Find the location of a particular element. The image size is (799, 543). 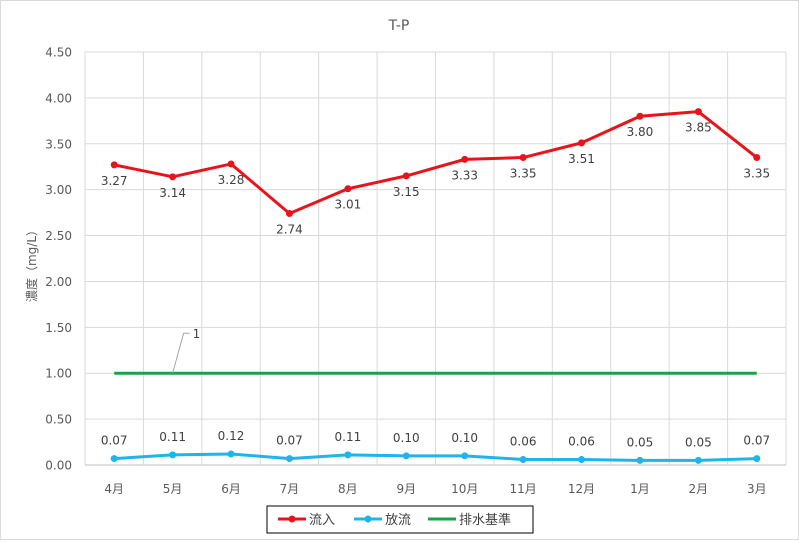

x-tick-label: 5月 is located at coordinates (173, 489).